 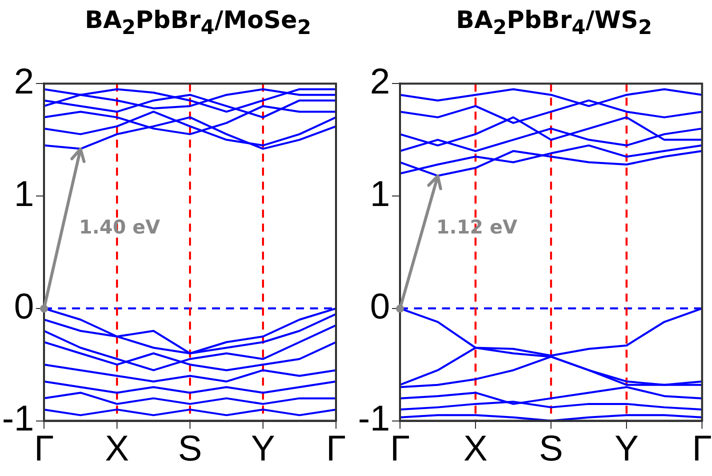 I want to click on annotation: 1.40 eV, so click(x=119, y=227).